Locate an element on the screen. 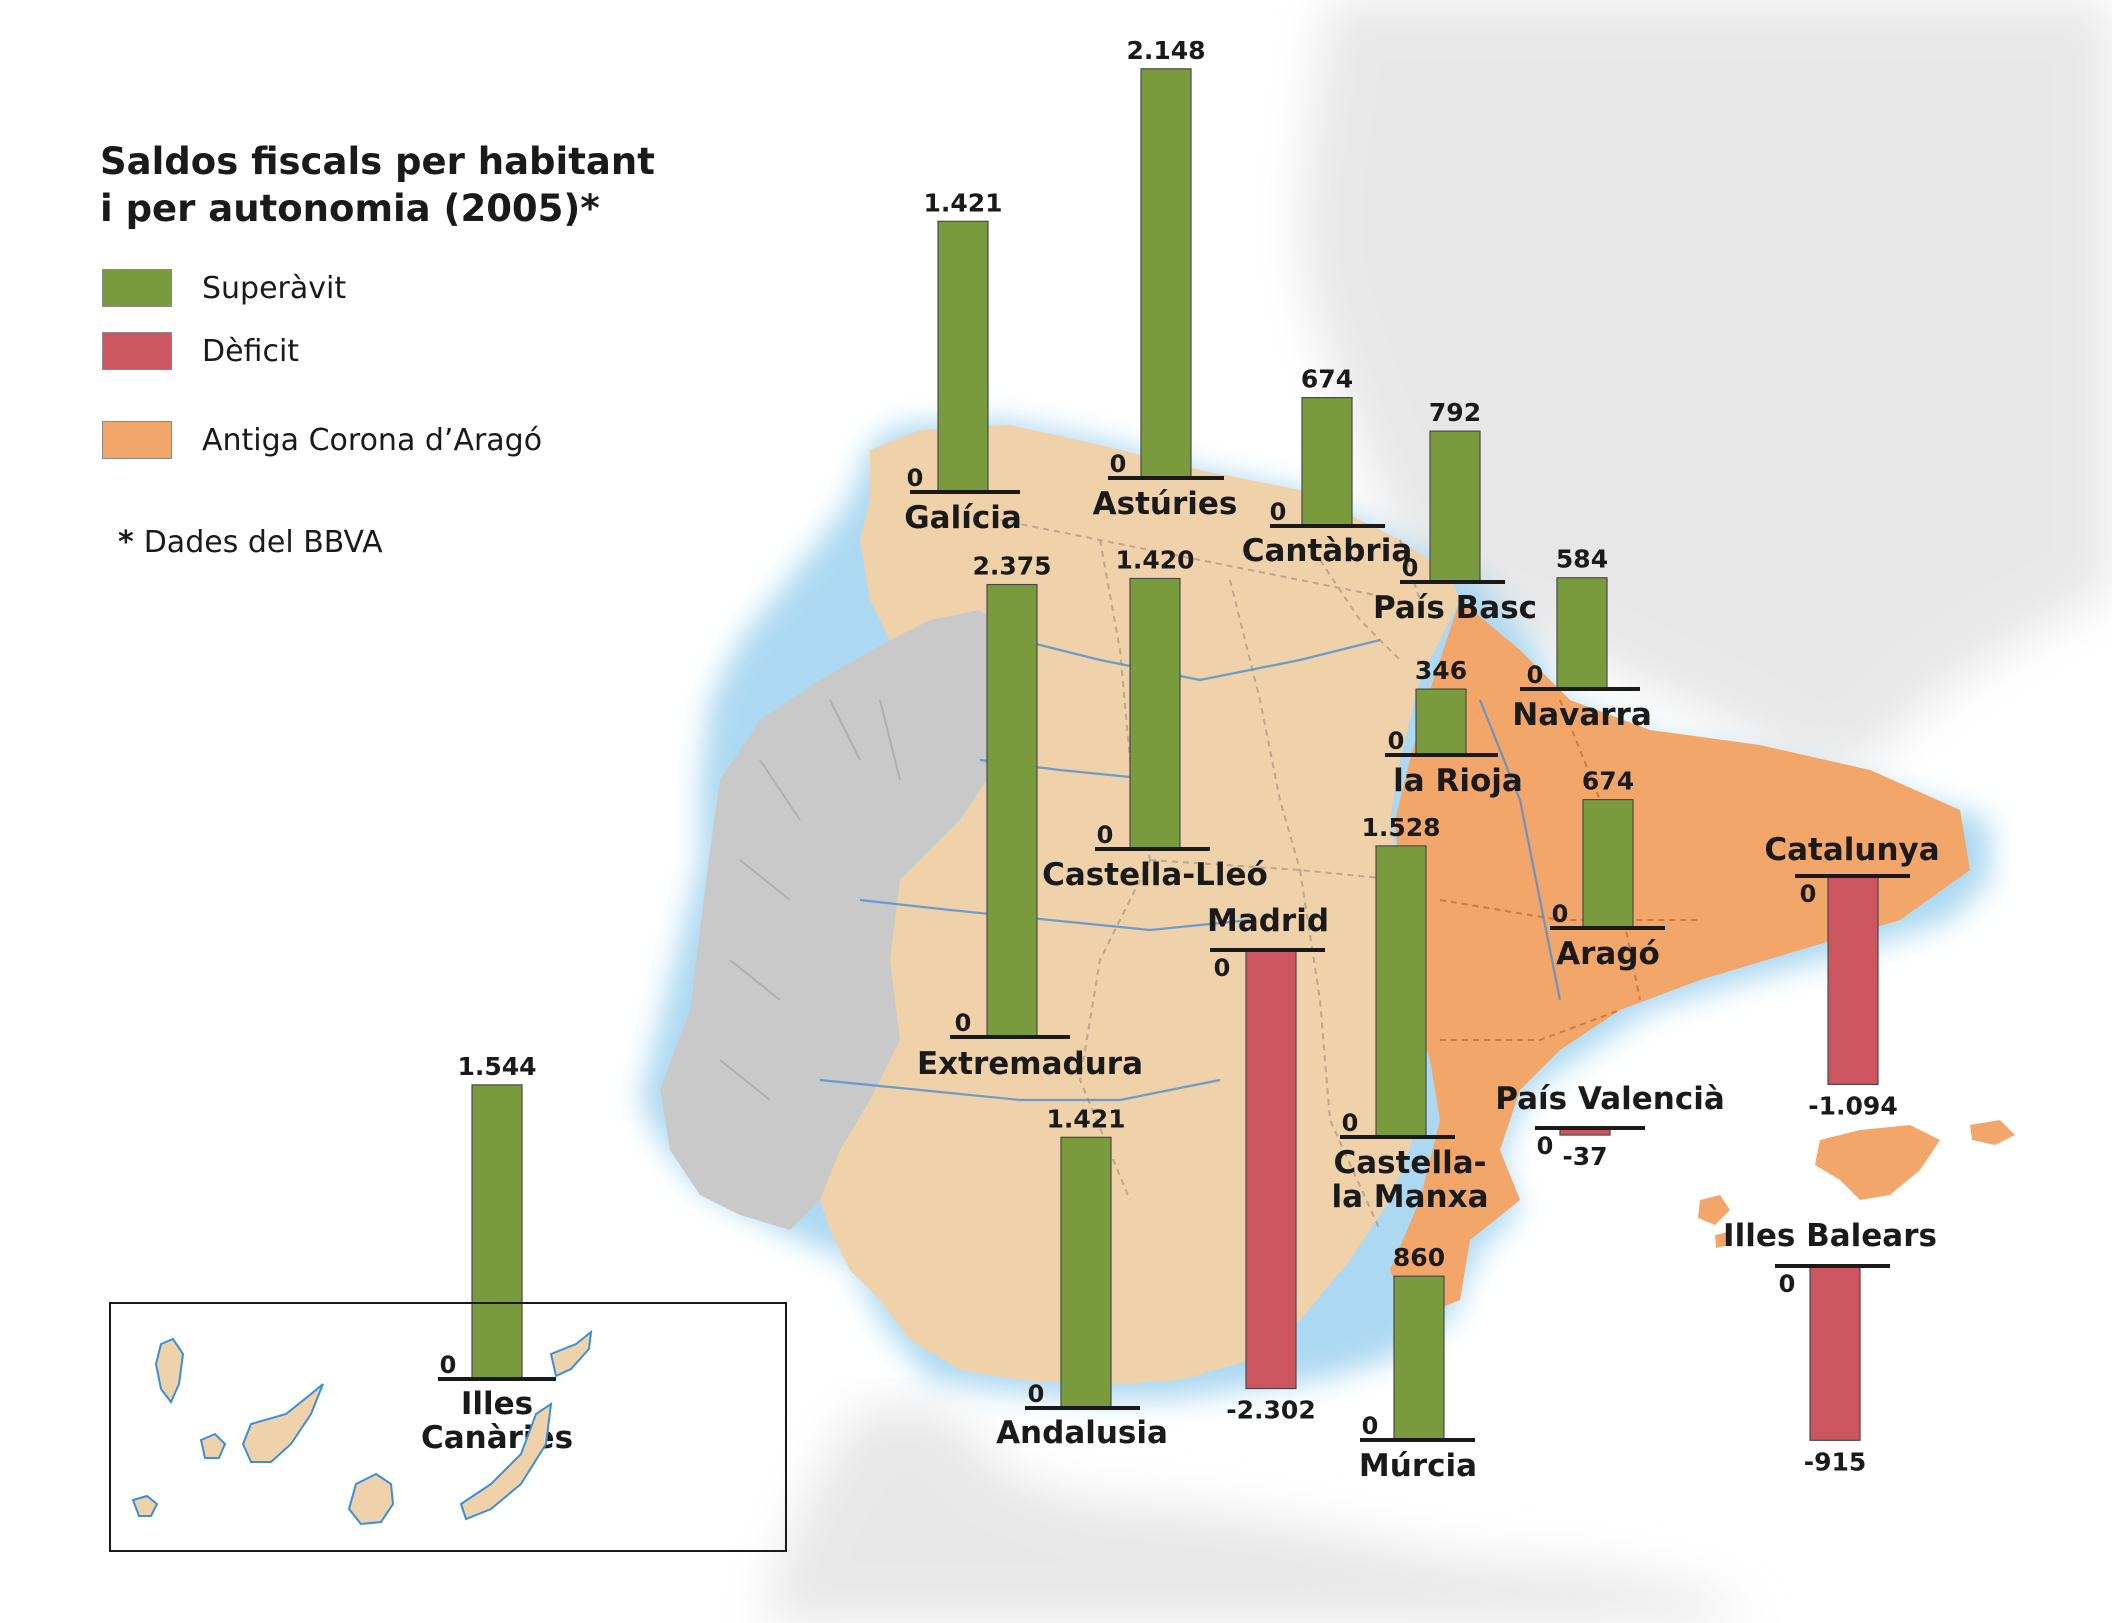 The image size is (2112, 1623). value-label-extremadura: 2.375 is located at coordinates (1011, 566).